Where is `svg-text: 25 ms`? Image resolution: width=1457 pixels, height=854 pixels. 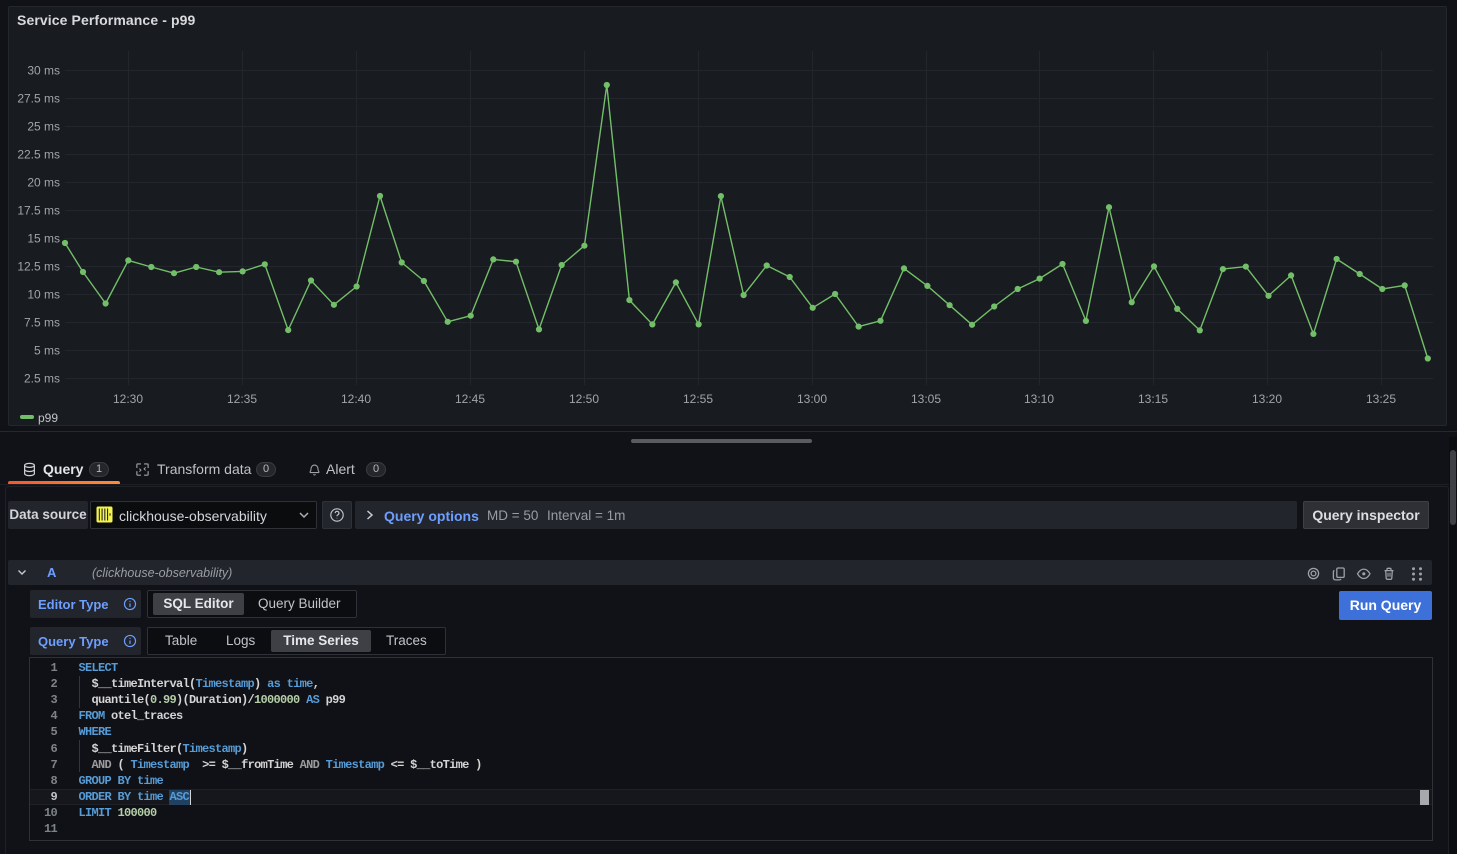
svg-text: 25 ms is located at coordinates (43, 127).